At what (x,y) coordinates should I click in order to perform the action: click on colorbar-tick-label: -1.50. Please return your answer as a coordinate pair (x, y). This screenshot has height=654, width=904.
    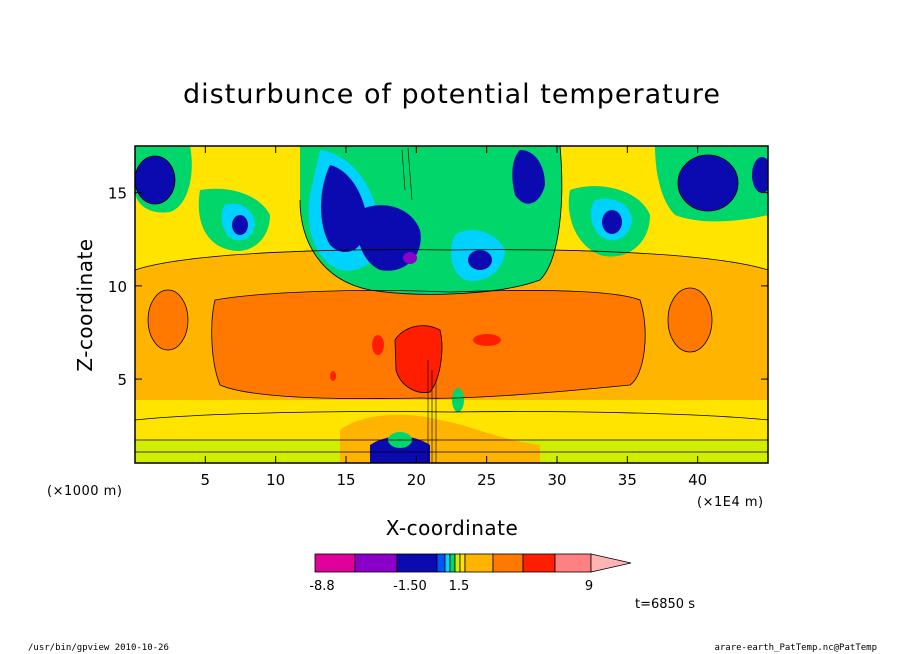
    Looking at the image, I should click on (410, 586).